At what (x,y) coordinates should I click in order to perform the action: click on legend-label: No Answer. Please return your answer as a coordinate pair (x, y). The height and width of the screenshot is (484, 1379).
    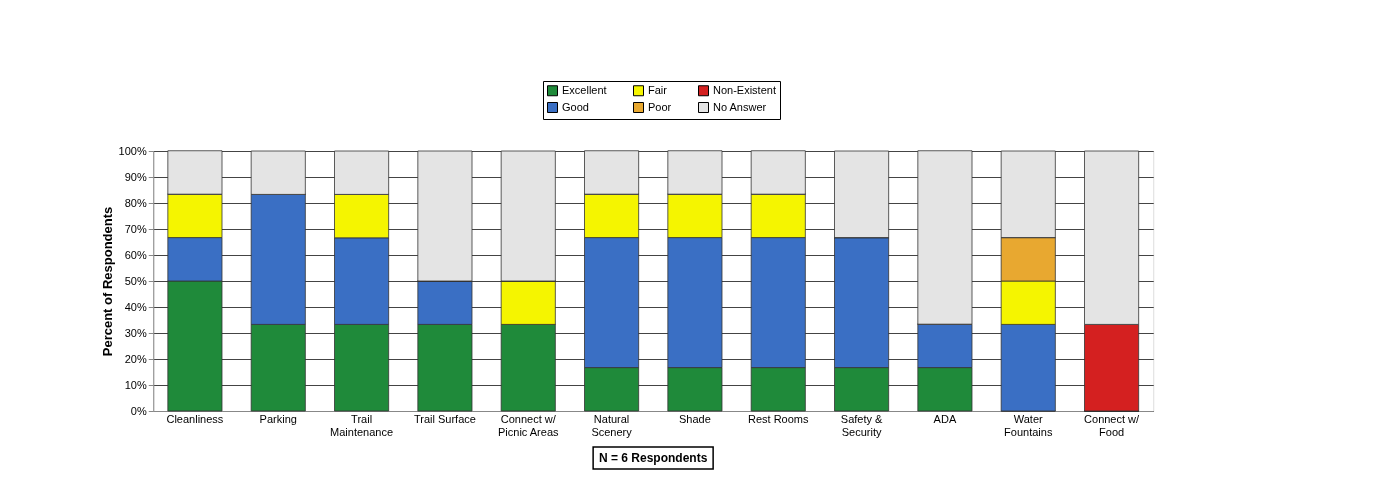
    Looking at the image, I should click on (740, 106).